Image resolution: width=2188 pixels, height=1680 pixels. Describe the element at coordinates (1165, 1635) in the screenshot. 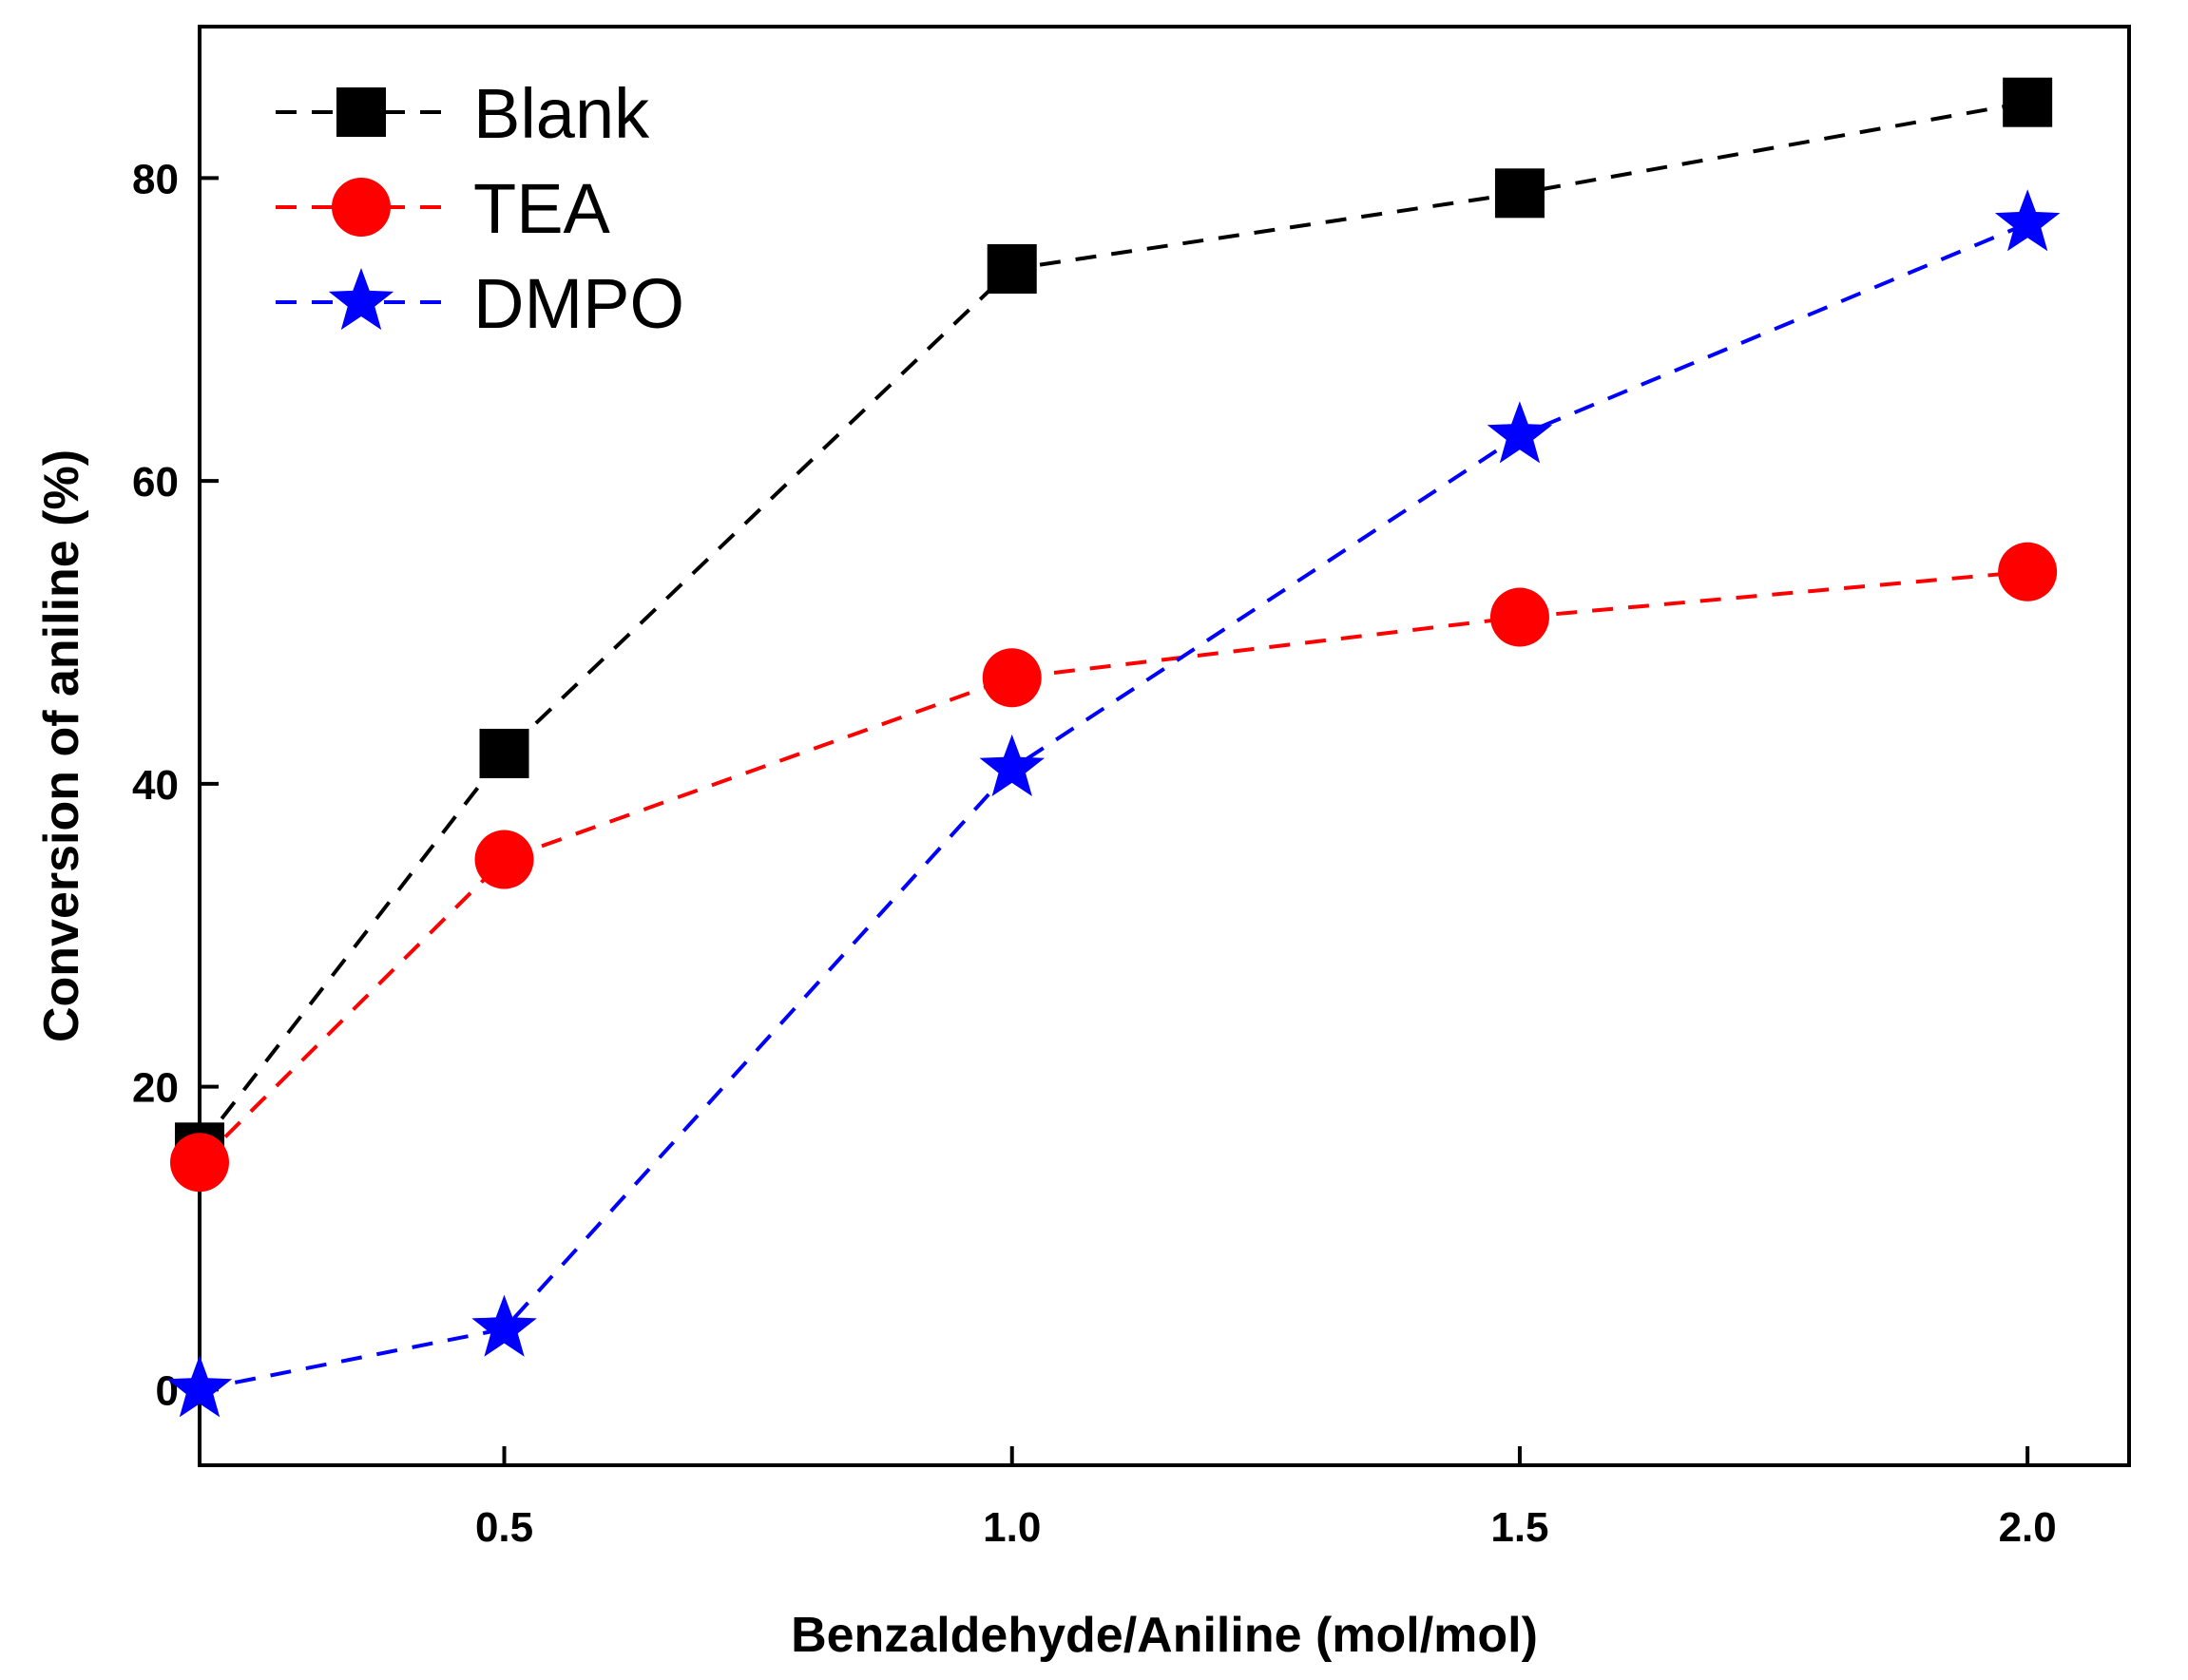

I see `x-axis-title: Benzaldehyde/Aniline (mol/mol)` at that location.